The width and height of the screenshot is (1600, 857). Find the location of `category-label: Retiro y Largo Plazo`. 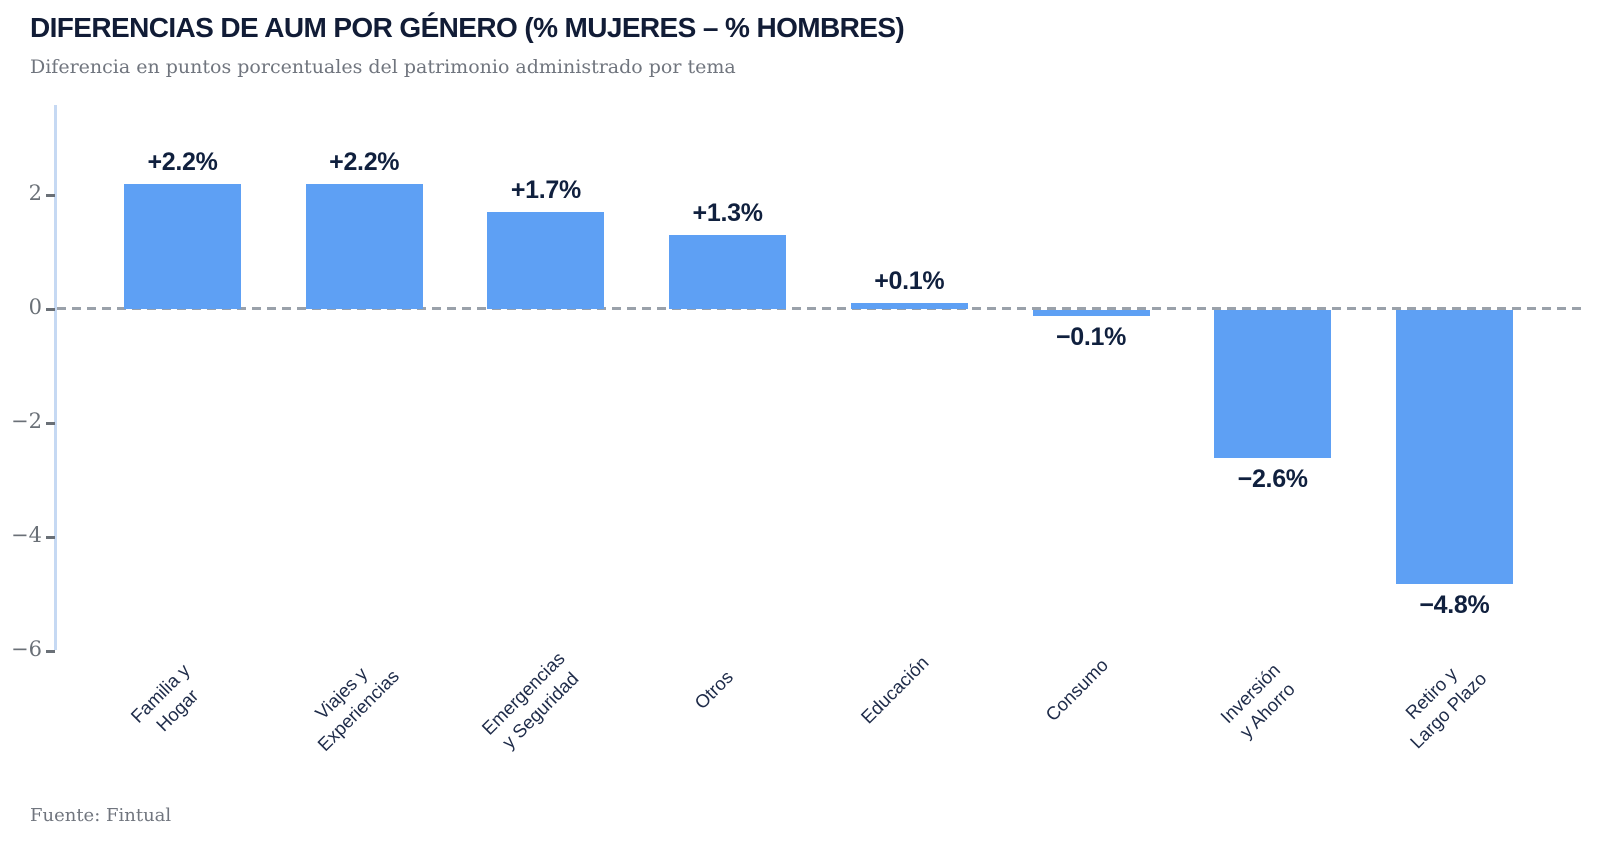

category-label: Retiro y Largo Plazo is located at coordinates (1446, 708).